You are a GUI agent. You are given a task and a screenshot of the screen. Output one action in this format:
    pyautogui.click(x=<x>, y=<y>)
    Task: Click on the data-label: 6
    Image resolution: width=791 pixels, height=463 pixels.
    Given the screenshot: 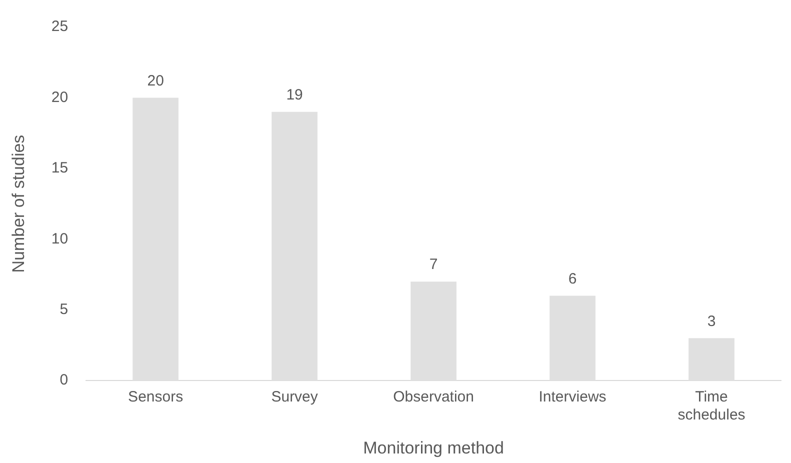 What is the action you would take?
    pyautogui.click(x=572, y=279)
    